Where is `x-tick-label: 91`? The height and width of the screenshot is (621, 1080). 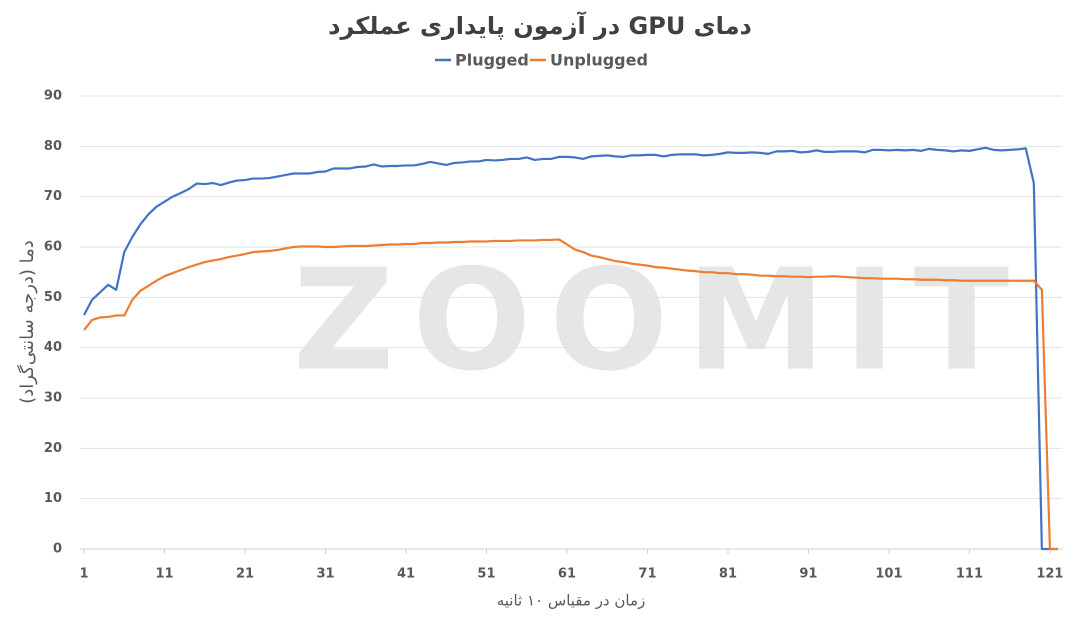 x-tick-label: 91 is located at coordinates (808, 574).